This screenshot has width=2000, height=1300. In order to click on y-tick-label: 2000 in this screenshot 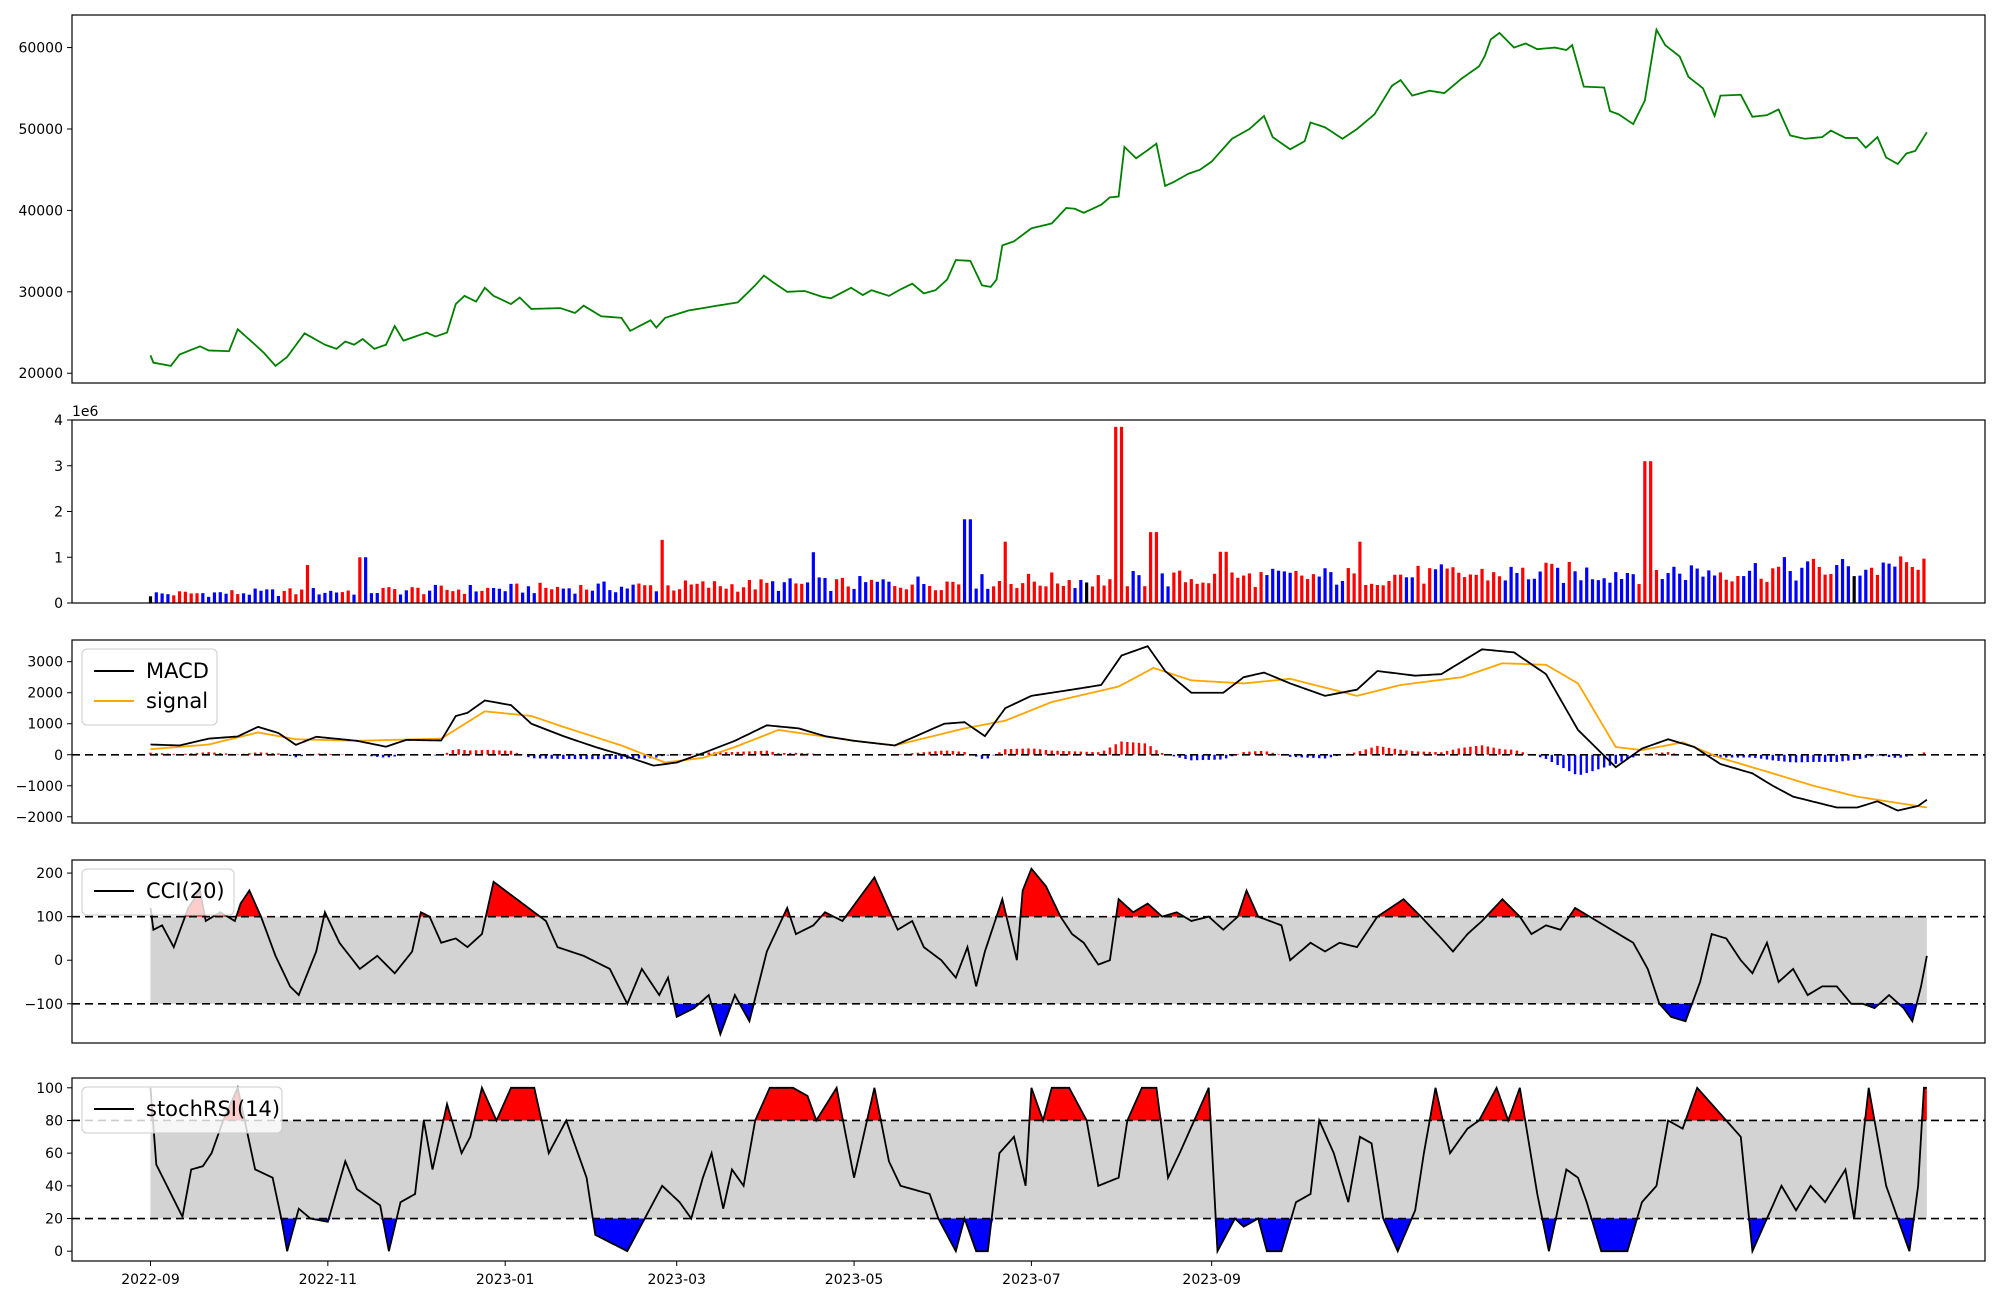, I will do `click(45, 694)`.